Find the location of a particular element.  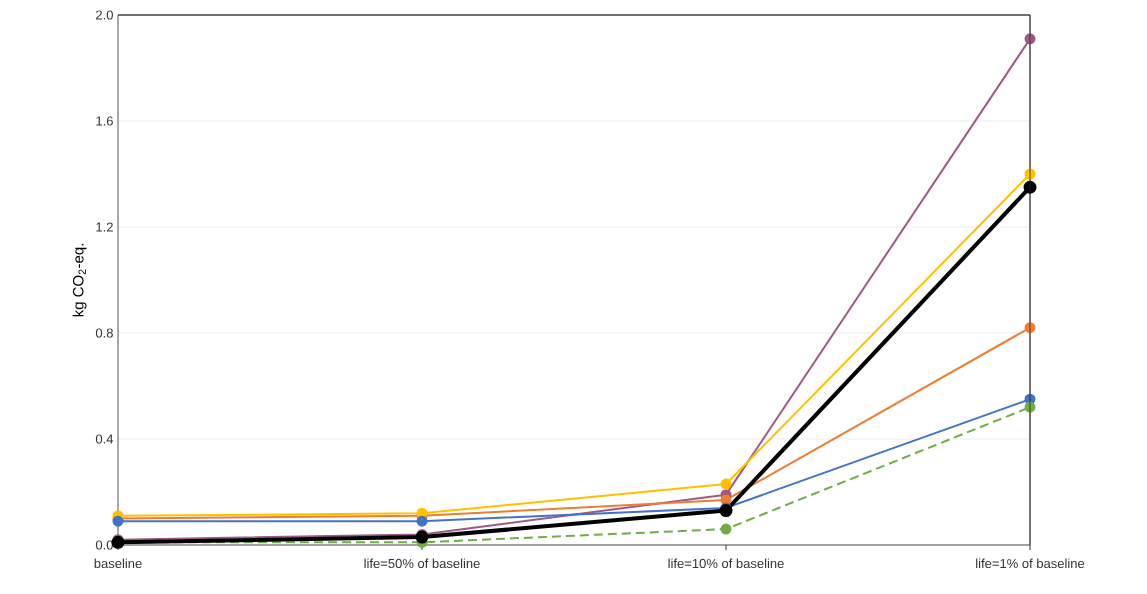

y-axis-title: kg CO$_{2}$-eq. is located at coordinates (79, 280).